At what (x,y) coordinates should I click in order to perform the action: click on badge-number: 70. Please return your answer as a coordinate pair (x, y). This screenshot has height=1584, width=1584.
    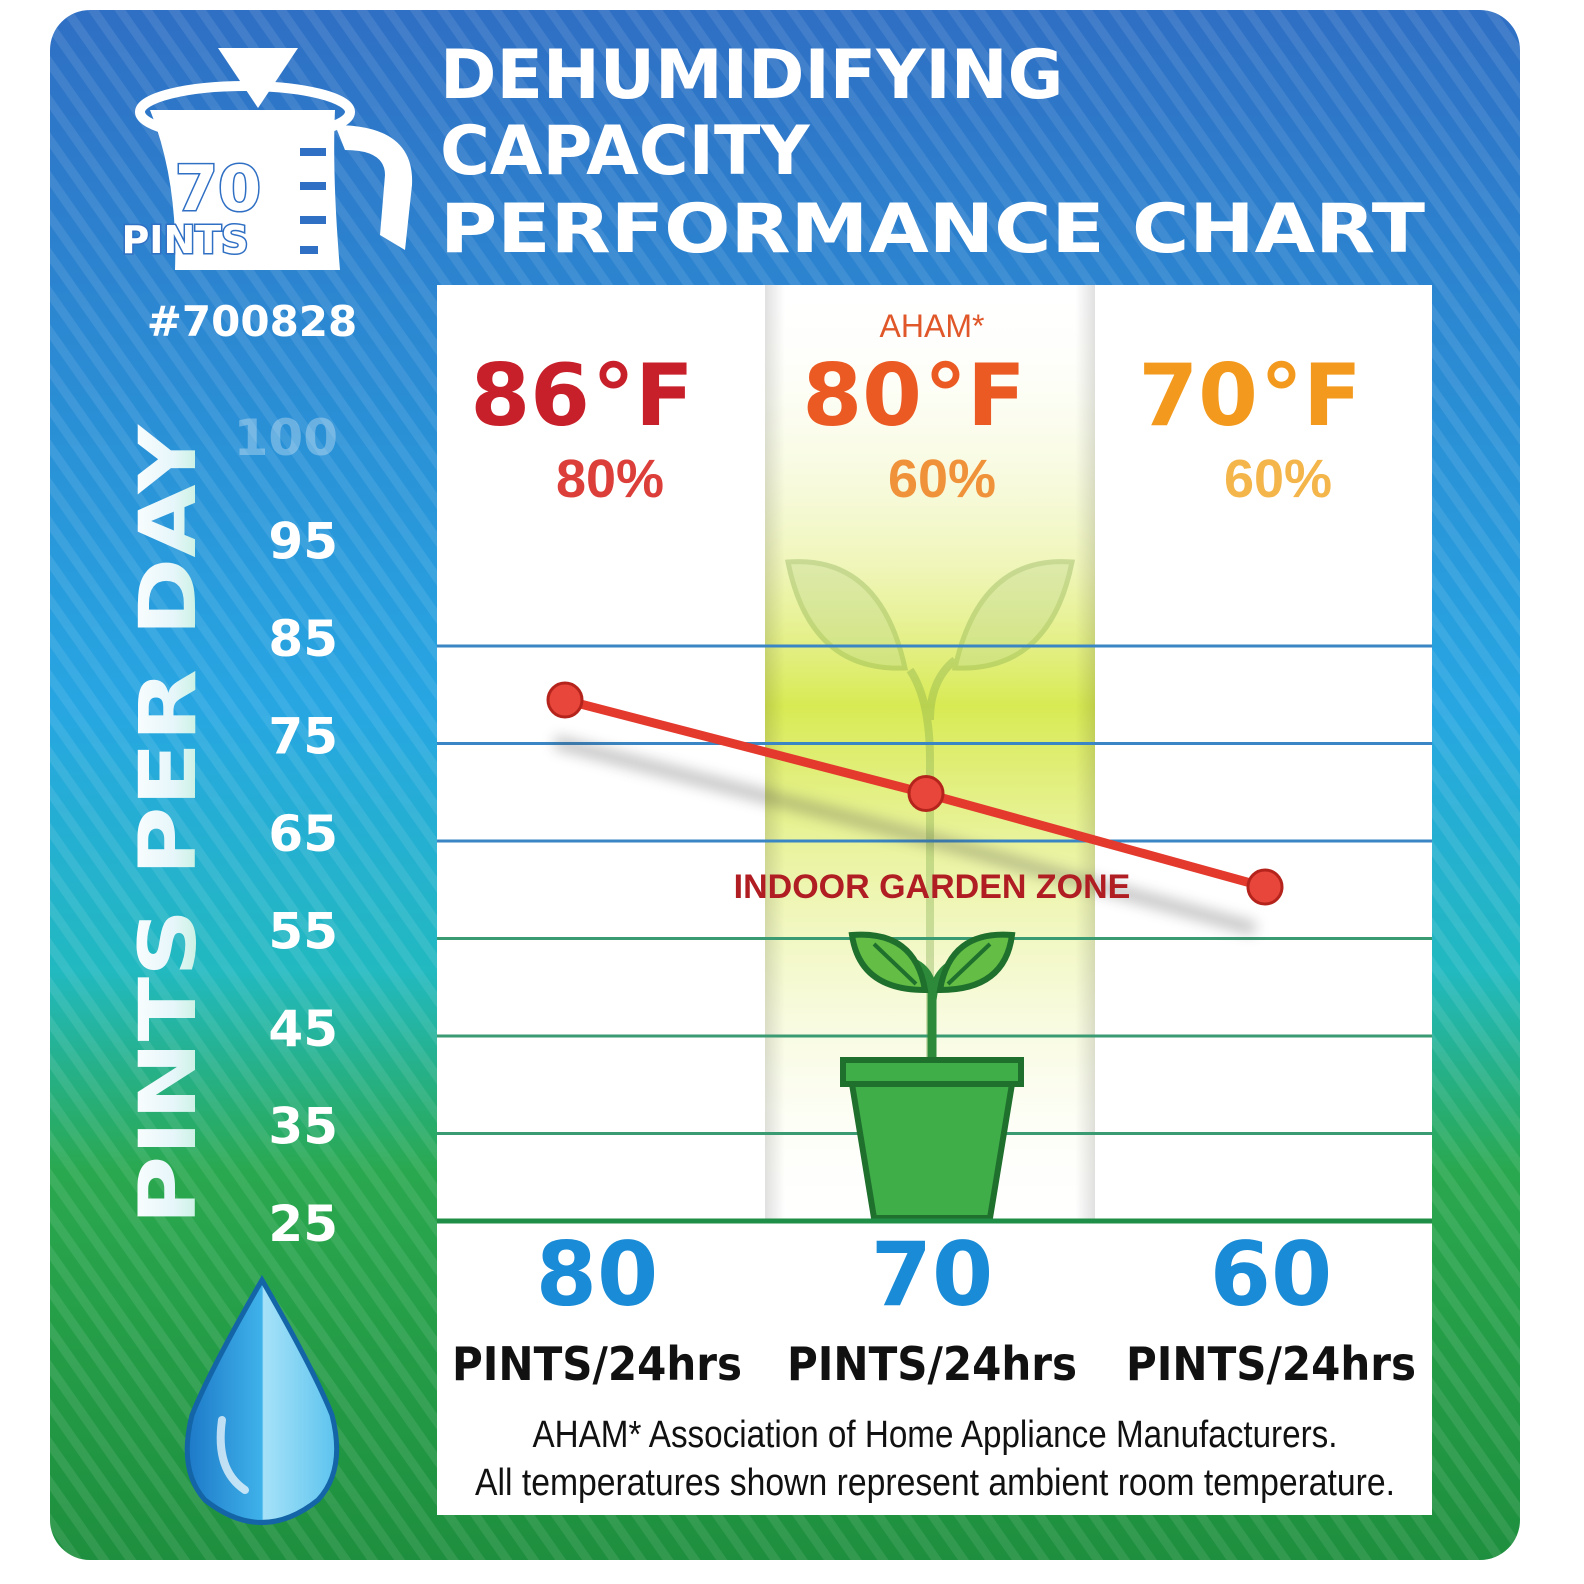
    Looking at the image, I should click on (218, 188).